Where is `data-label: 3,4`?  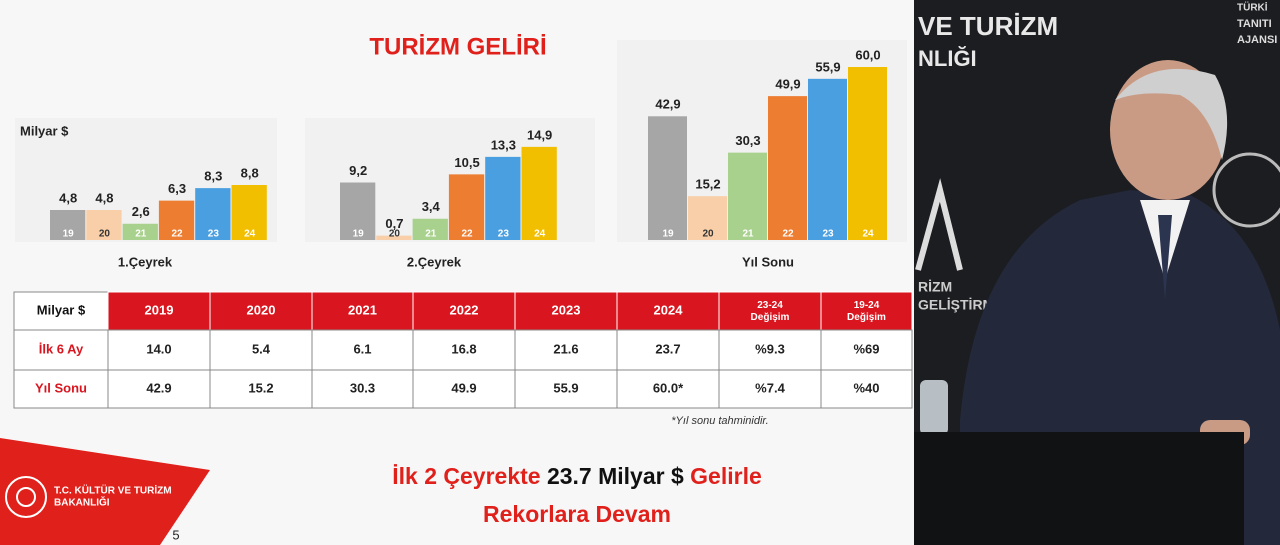
data-label: 3,4 is located at coordinates (431, 206).